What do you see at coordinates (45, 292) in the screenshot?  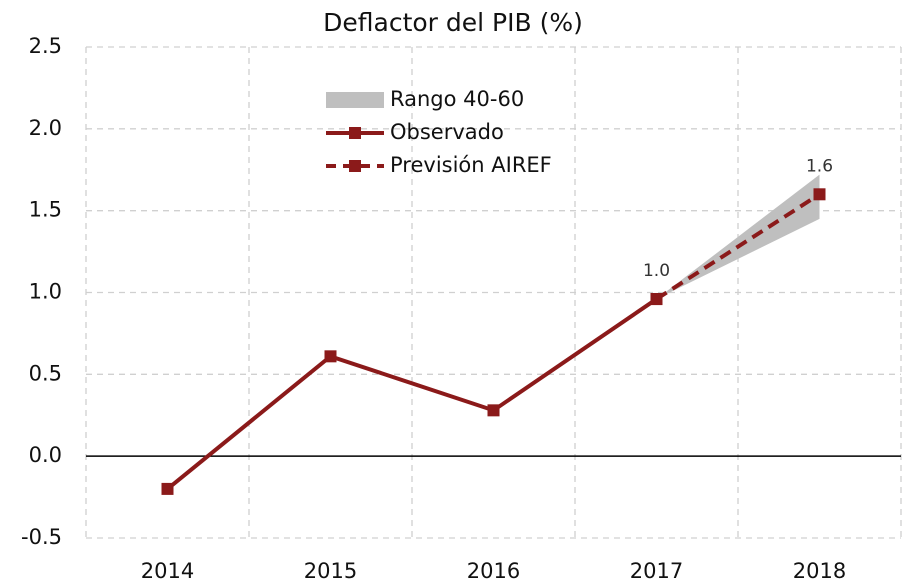 I see `y-tick-label: 1.0` at bounding box center [45, 292].